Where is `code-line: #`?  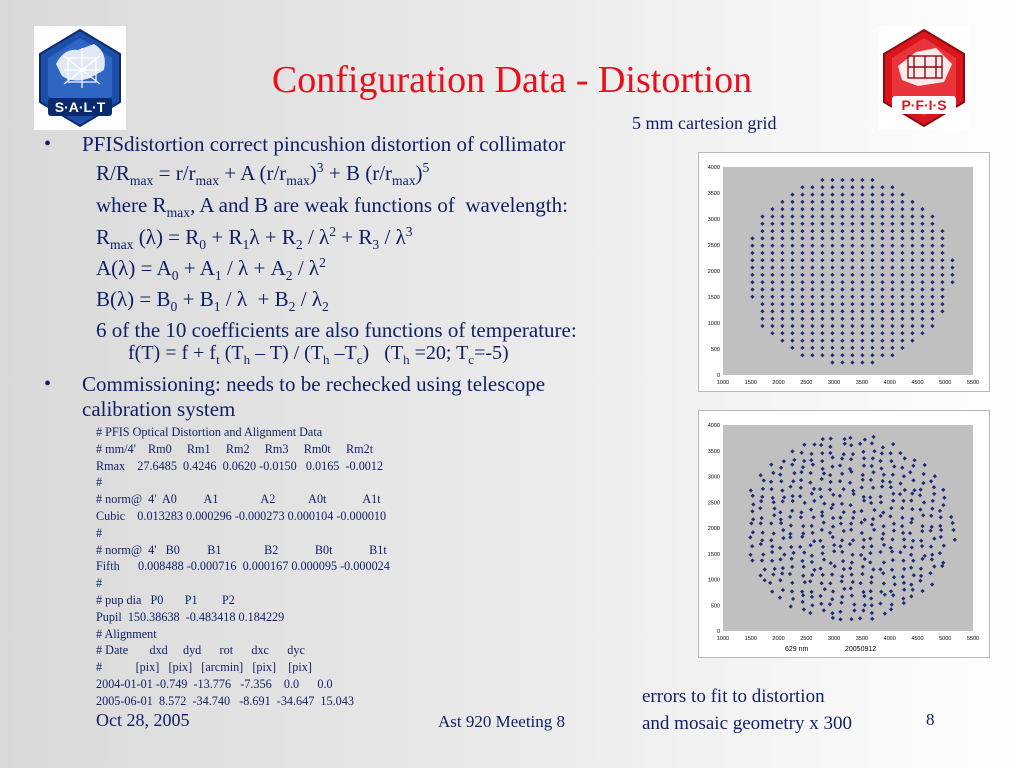 code-line: # is located at coordinates (99, 482).